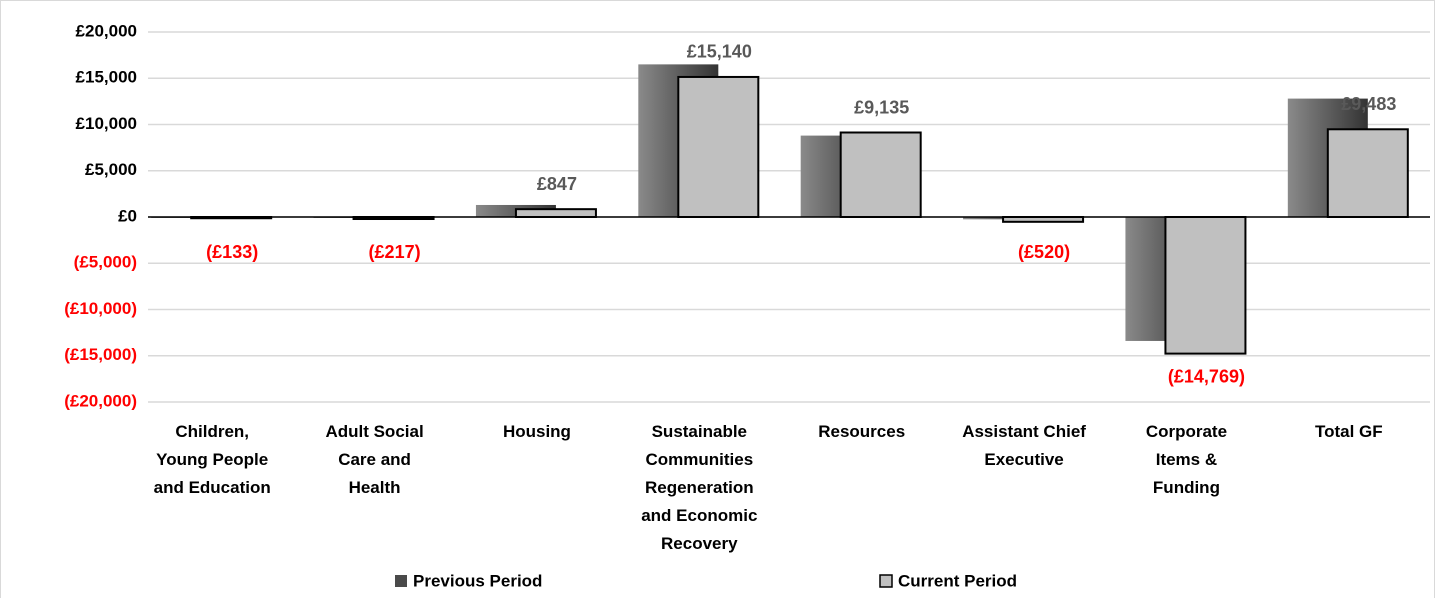 This screenshot has height=598, width=1435. I want to click on y-tick-label: £0, so click(127, 215).